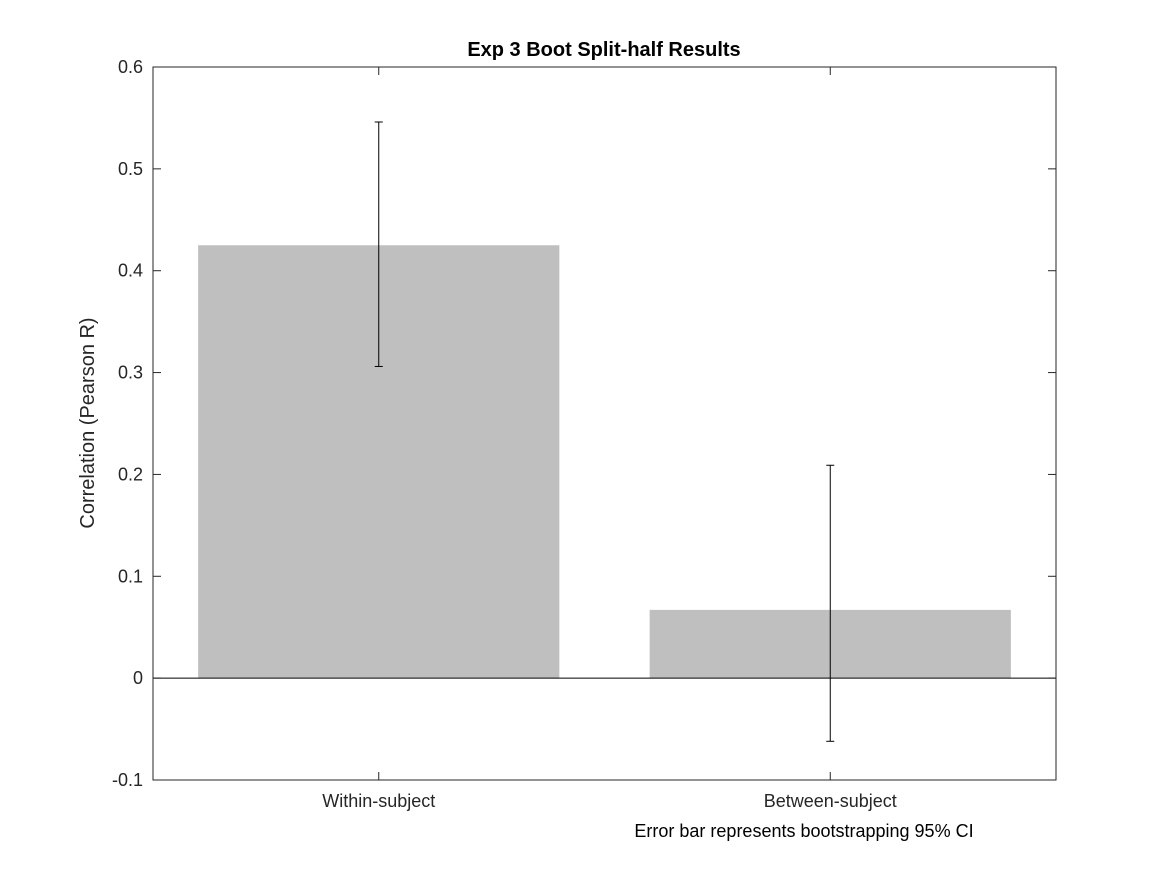  I want to click on chart-title: Exp 3 Boot Split-half Results, so click(603, 50).